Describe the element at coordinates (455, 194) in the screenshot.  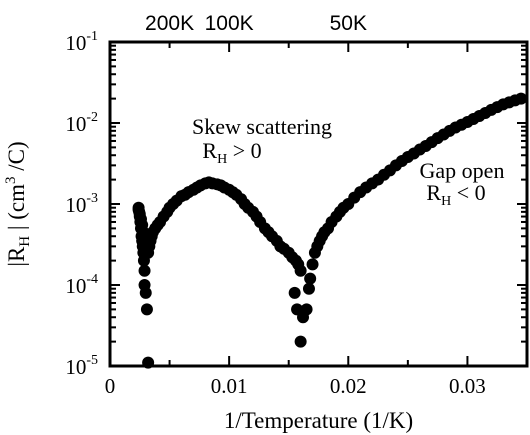
I see `annotation-rh-negative: RH < 0` at that location.